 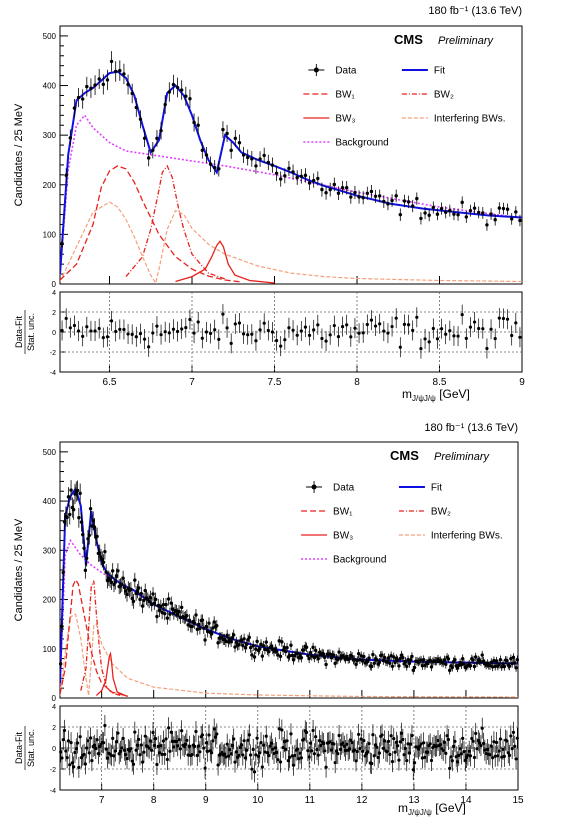 What do you see at coordinates (54, 728) in the screenshot?
I see `ratio-y-tick-label: 2` at bounding box center [54, 728].